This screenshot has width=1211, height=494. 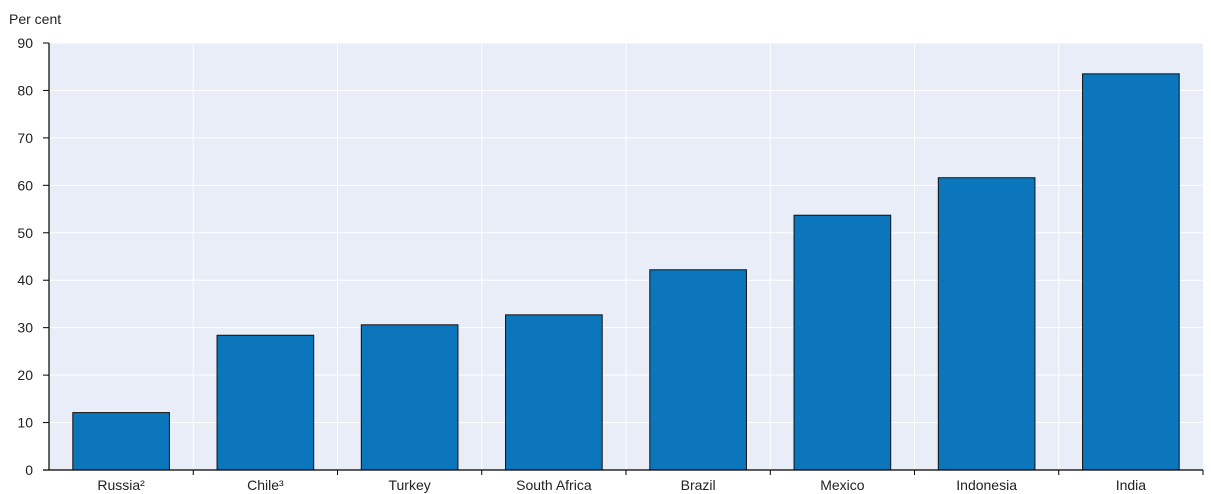 What do you see at coordinates (29, 470) in the screenshot?
I see `y-tick-label: 0` at bounding box center [29, 470].